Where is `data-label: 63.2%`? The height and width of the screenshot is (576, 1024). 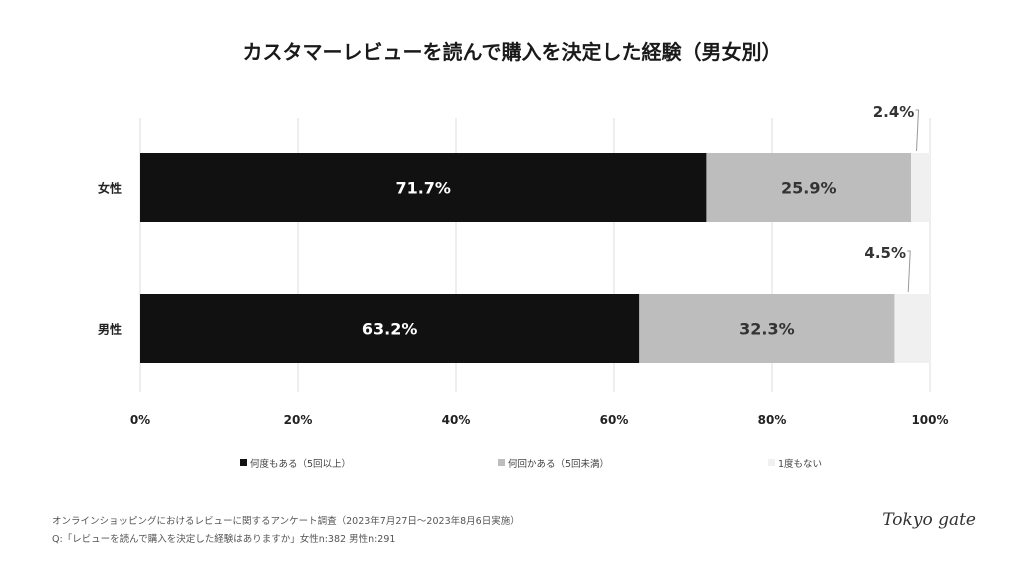 data-label: 63.2% is located at coordinates (390, 329).